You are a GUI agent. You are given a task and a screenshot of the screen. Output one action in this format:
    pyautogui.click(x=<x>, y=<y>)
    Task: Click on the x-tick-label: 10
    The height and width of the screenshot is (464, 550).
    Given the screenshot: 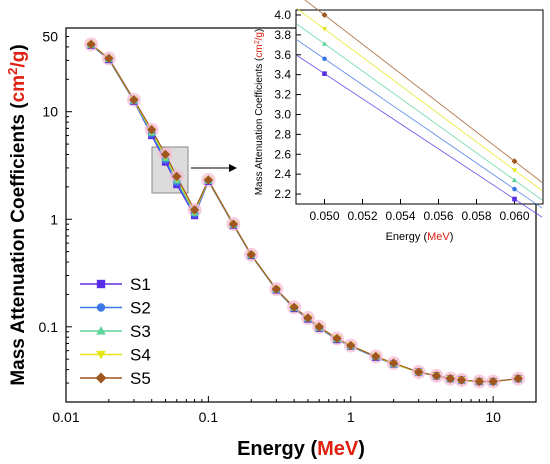 What is the action you would take?
    pyautogui.click(x=493, y=417)
    